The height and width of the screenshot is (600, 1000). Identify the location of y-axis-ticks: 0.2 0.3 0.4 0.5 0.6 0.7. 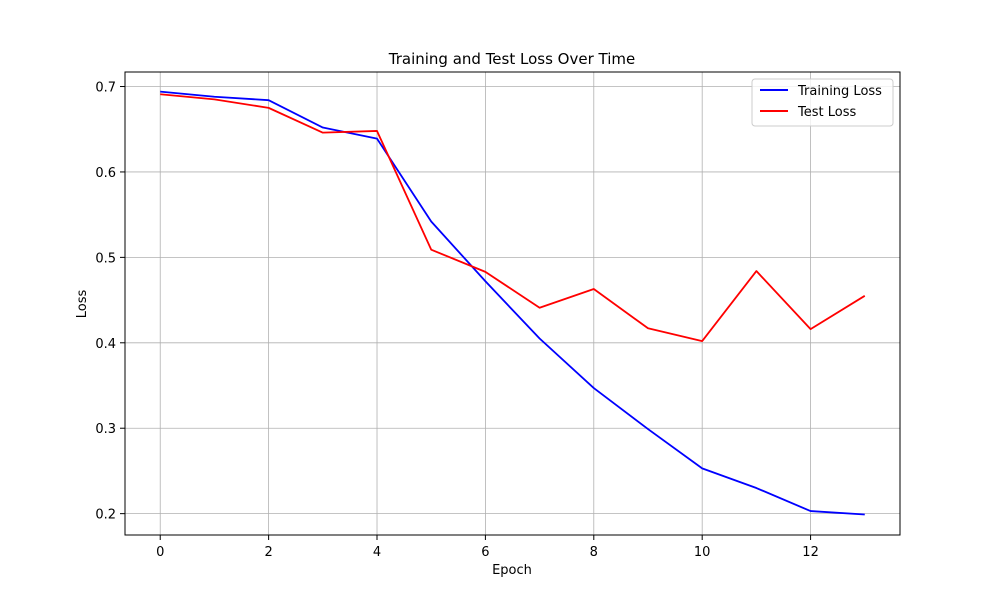
(110, 302).